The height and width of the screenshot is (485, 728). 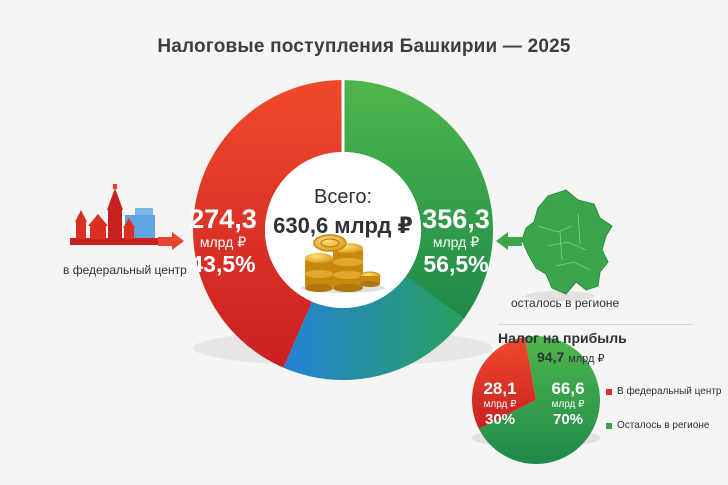 I want to click on federal-unit: млрд ₽, so click(x=223, y=242).